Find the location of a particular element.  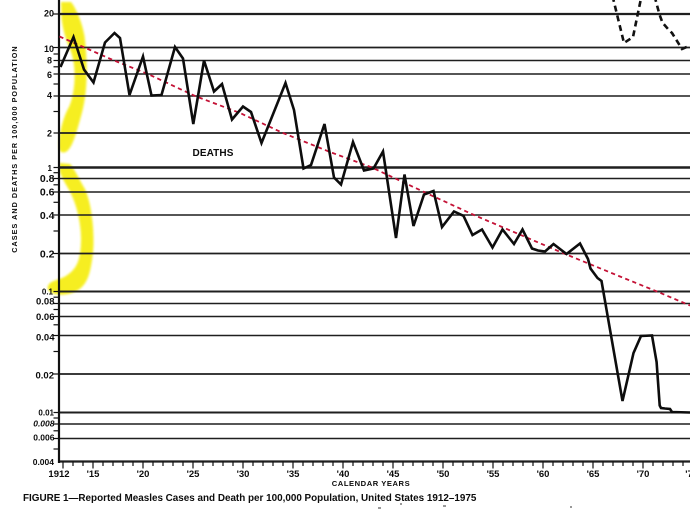

svg-text: 10 is located at coordinates (49, 49).